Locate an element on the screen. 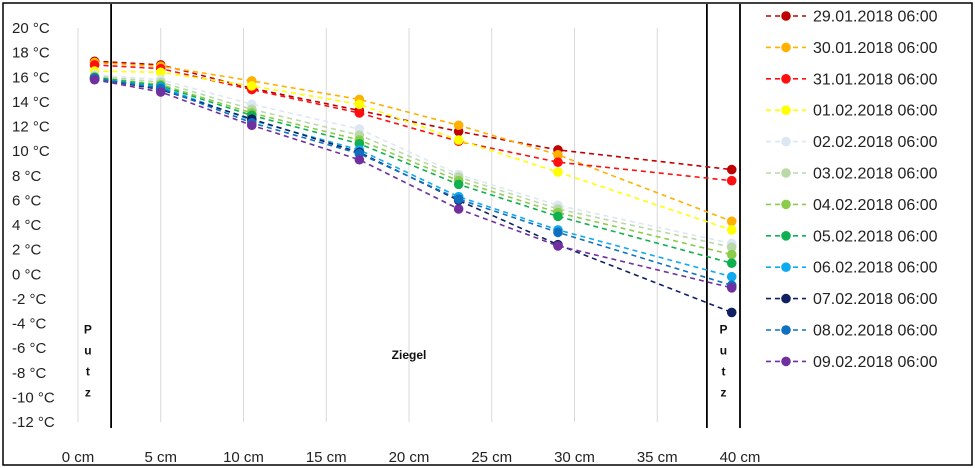  x-tick-label: 30 cm is located at coordinates (574, 457).